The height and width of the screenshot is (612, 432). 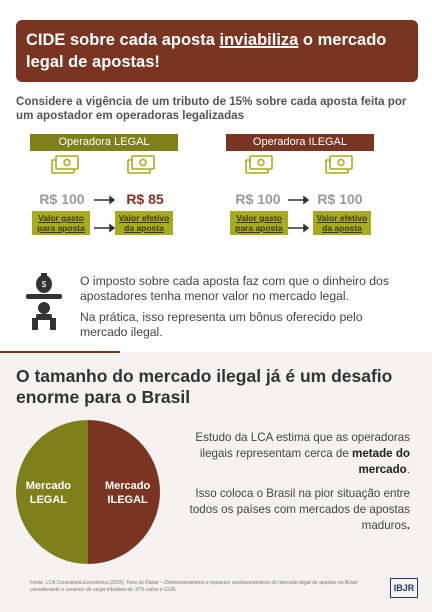 What do you see at coordinates (123, 40) in the screenshot?
I see `title-text: CIDE sobre cada aposta` at bounding box center [123, 40].